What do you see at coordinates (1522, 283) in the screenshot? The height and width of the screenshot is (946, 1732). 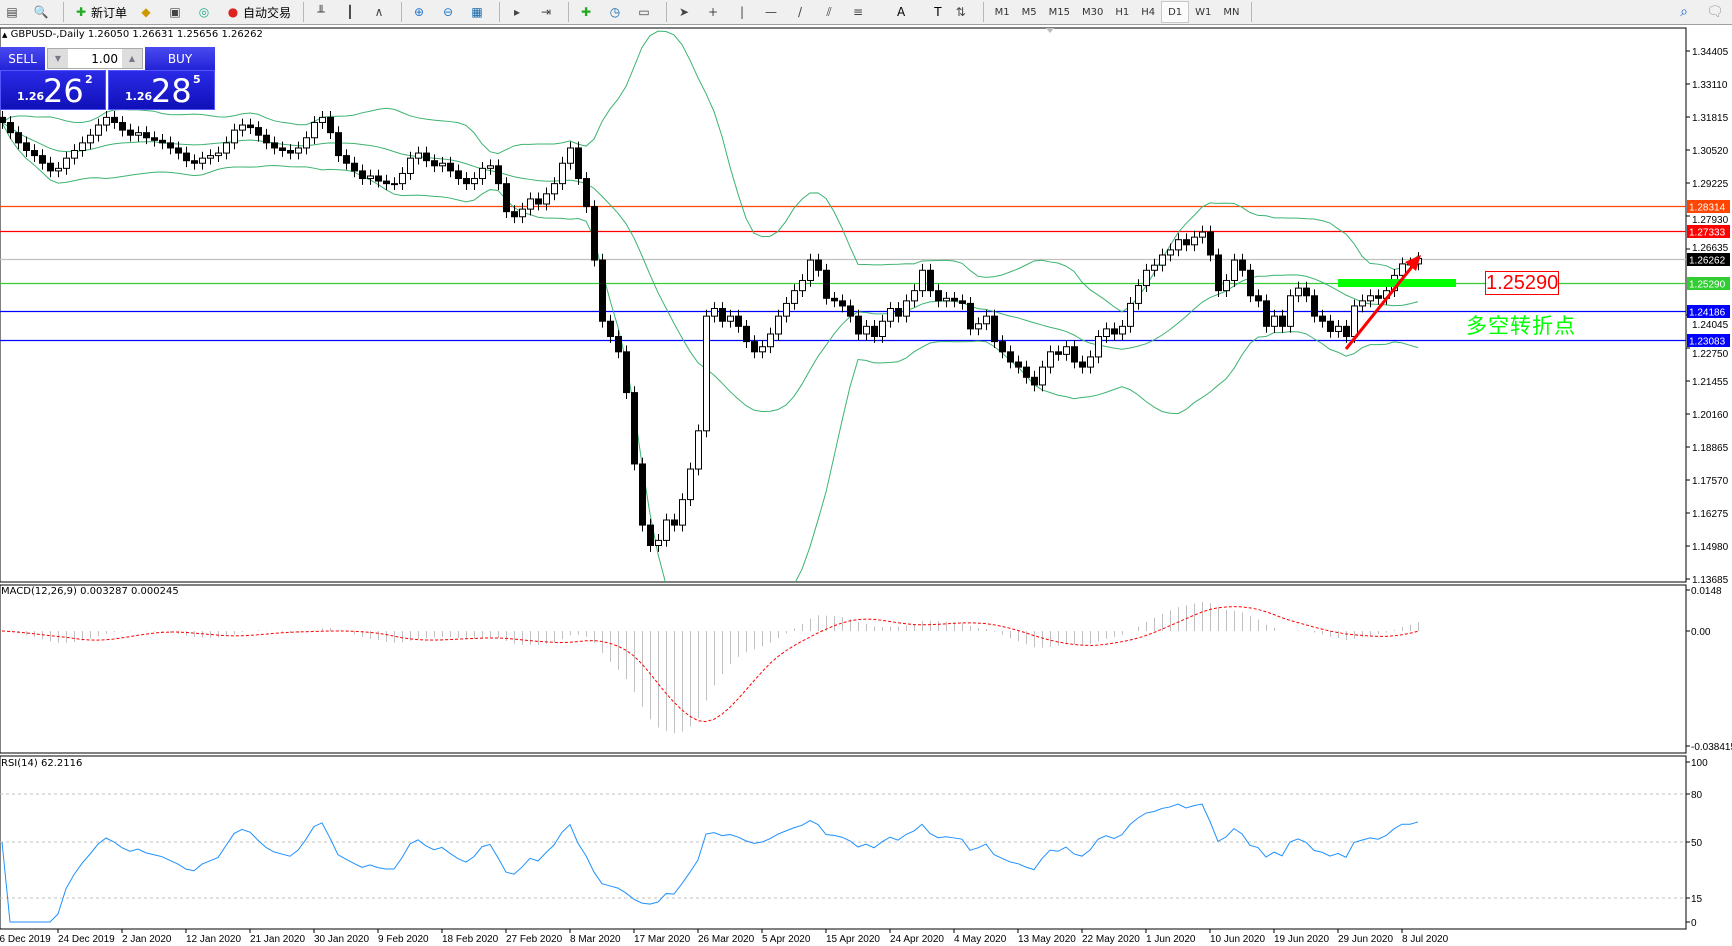 I see `price-annotation-box: 1.25290` at bounding box center [1522, 283].